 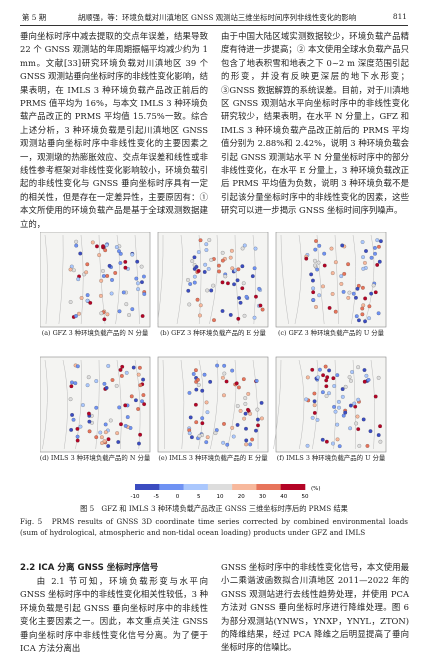 I want to click on colorbar-unit: (%), so click(x=316, y=489).